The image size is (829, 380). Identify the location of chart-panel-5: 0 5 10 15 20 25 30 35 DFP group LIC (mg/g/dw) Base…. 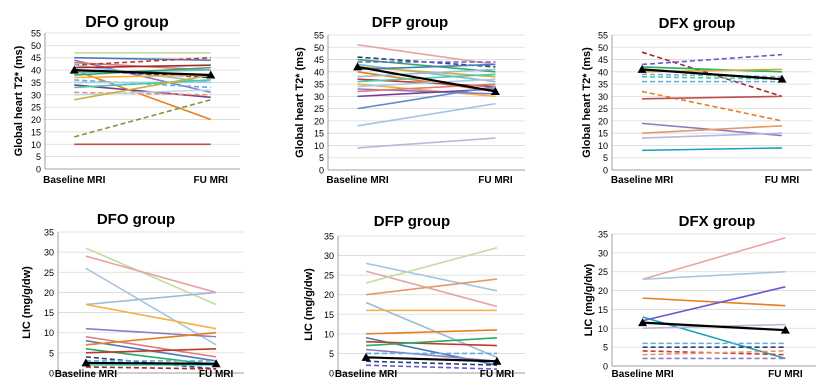
(414, 296).